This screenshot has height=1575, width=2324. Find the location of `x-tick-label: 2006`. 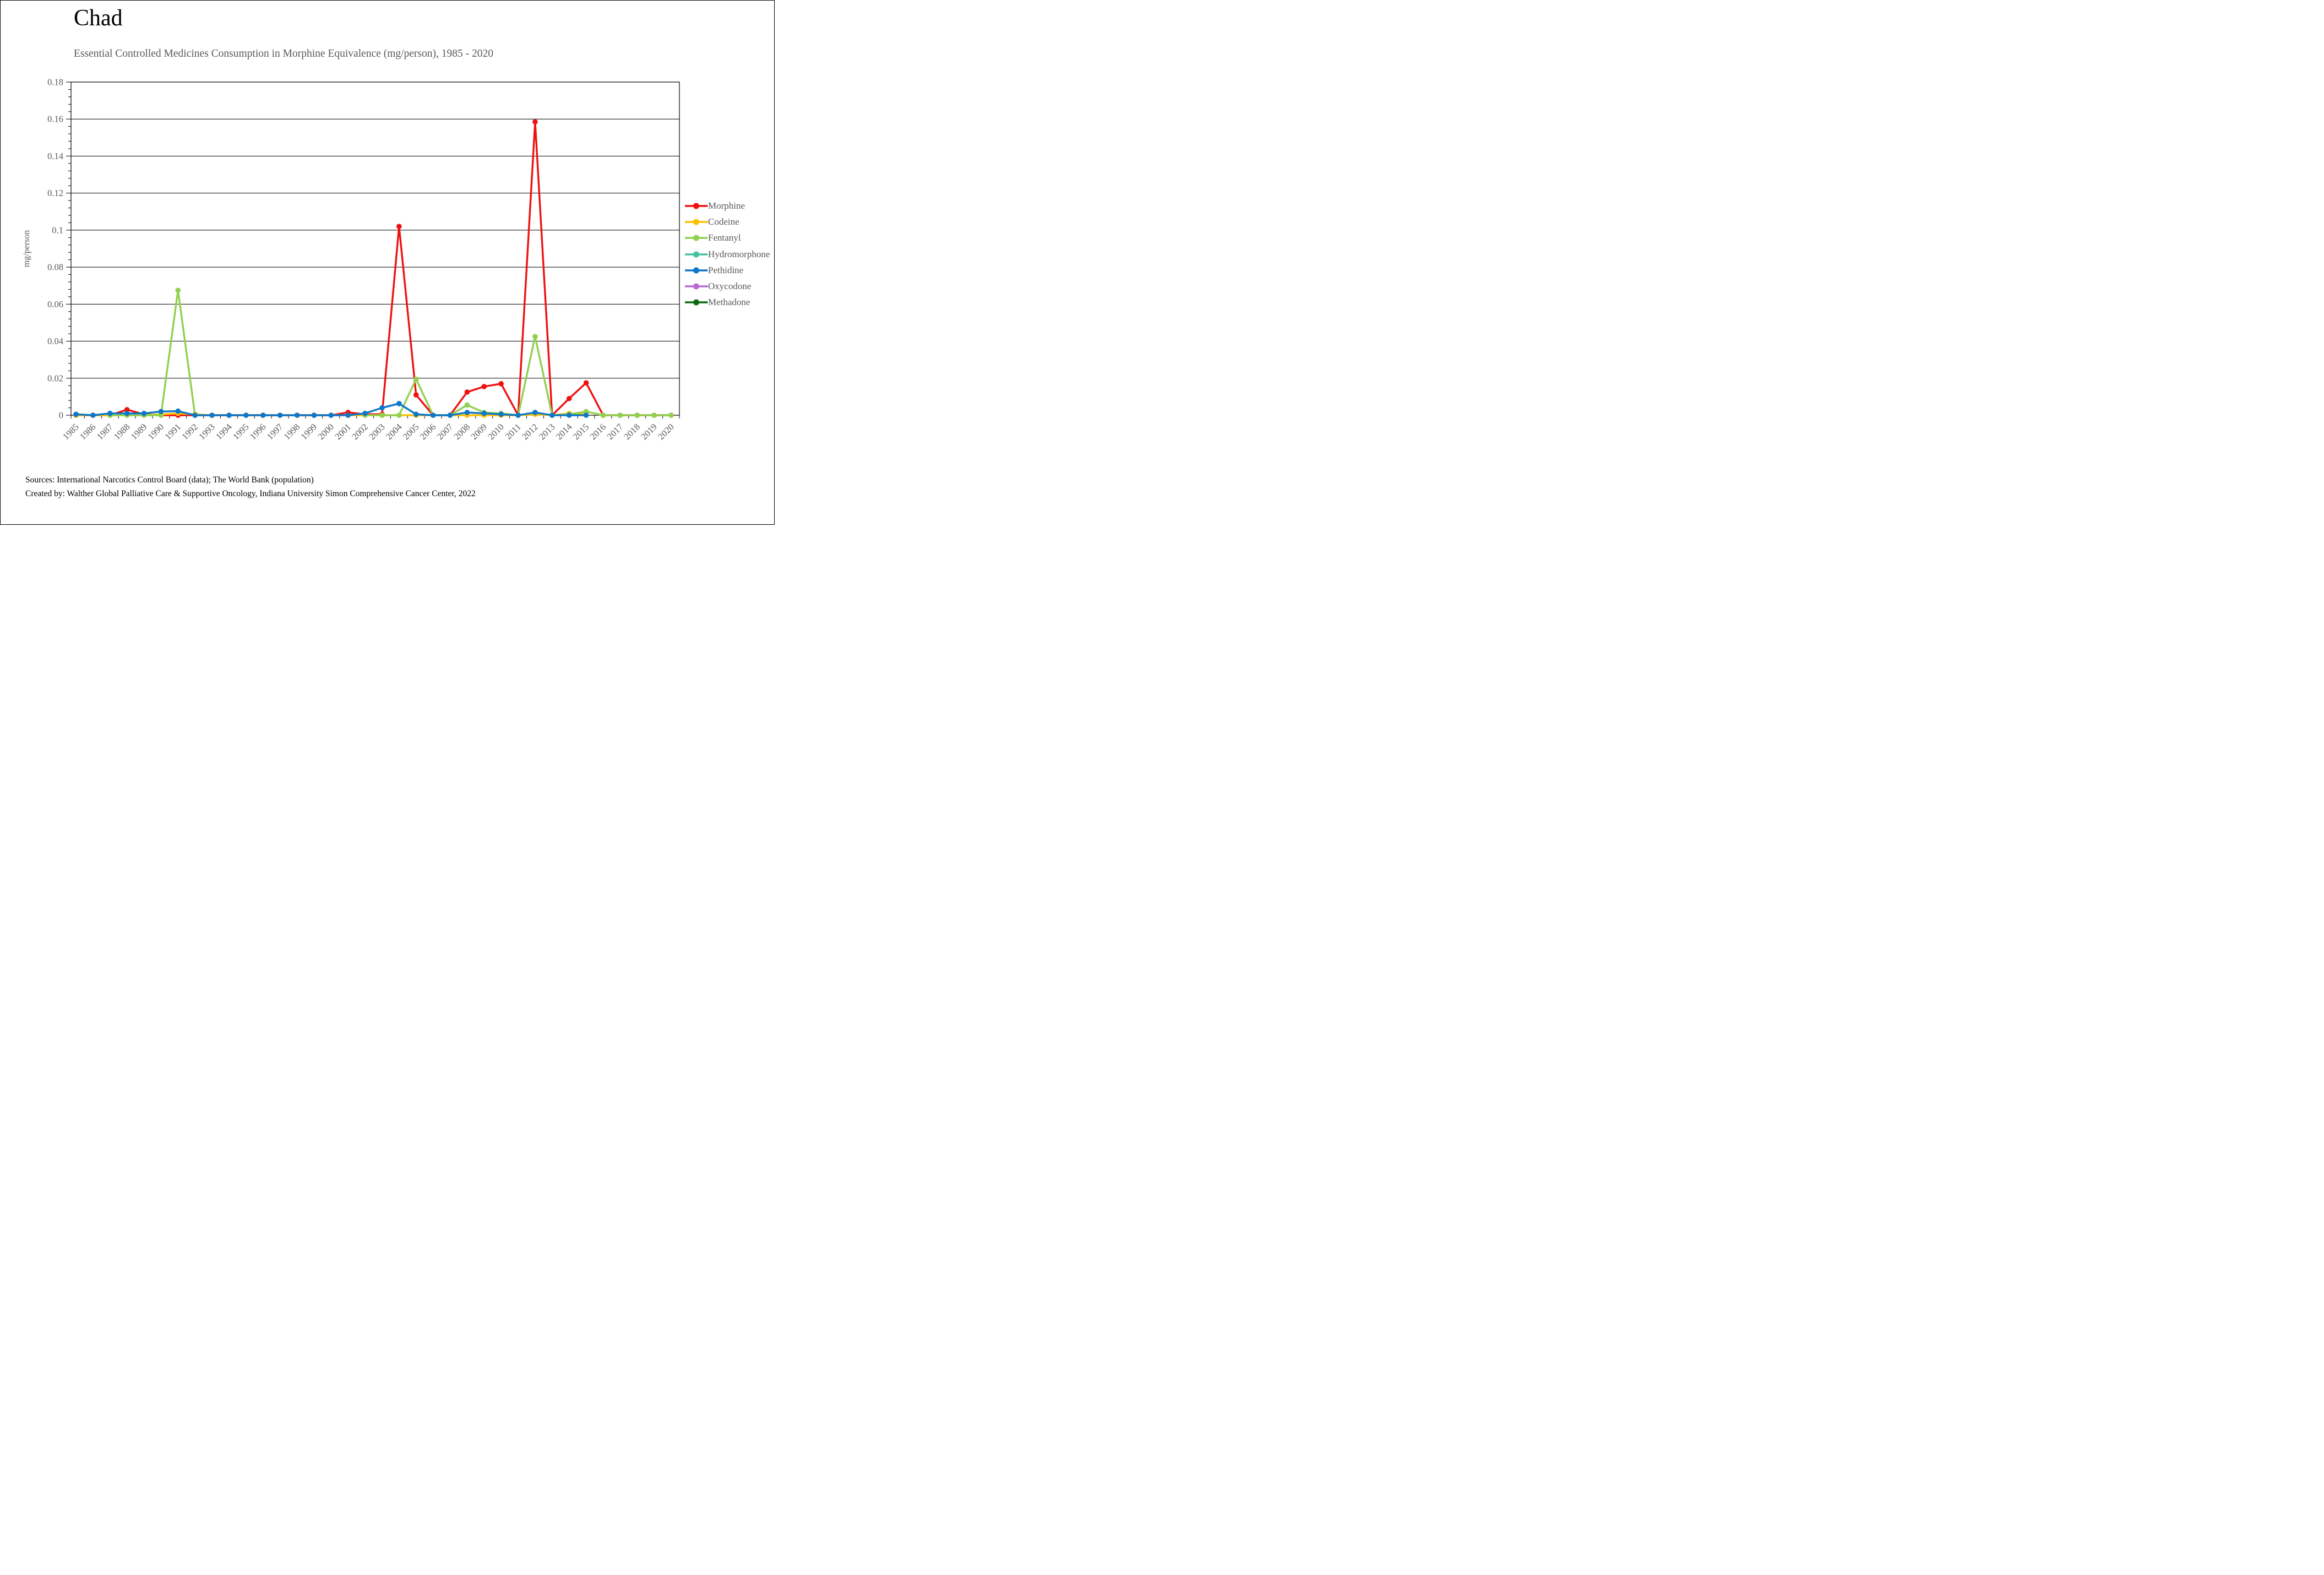

x-tick-label: 2006 is located at coordinates (428, 431).